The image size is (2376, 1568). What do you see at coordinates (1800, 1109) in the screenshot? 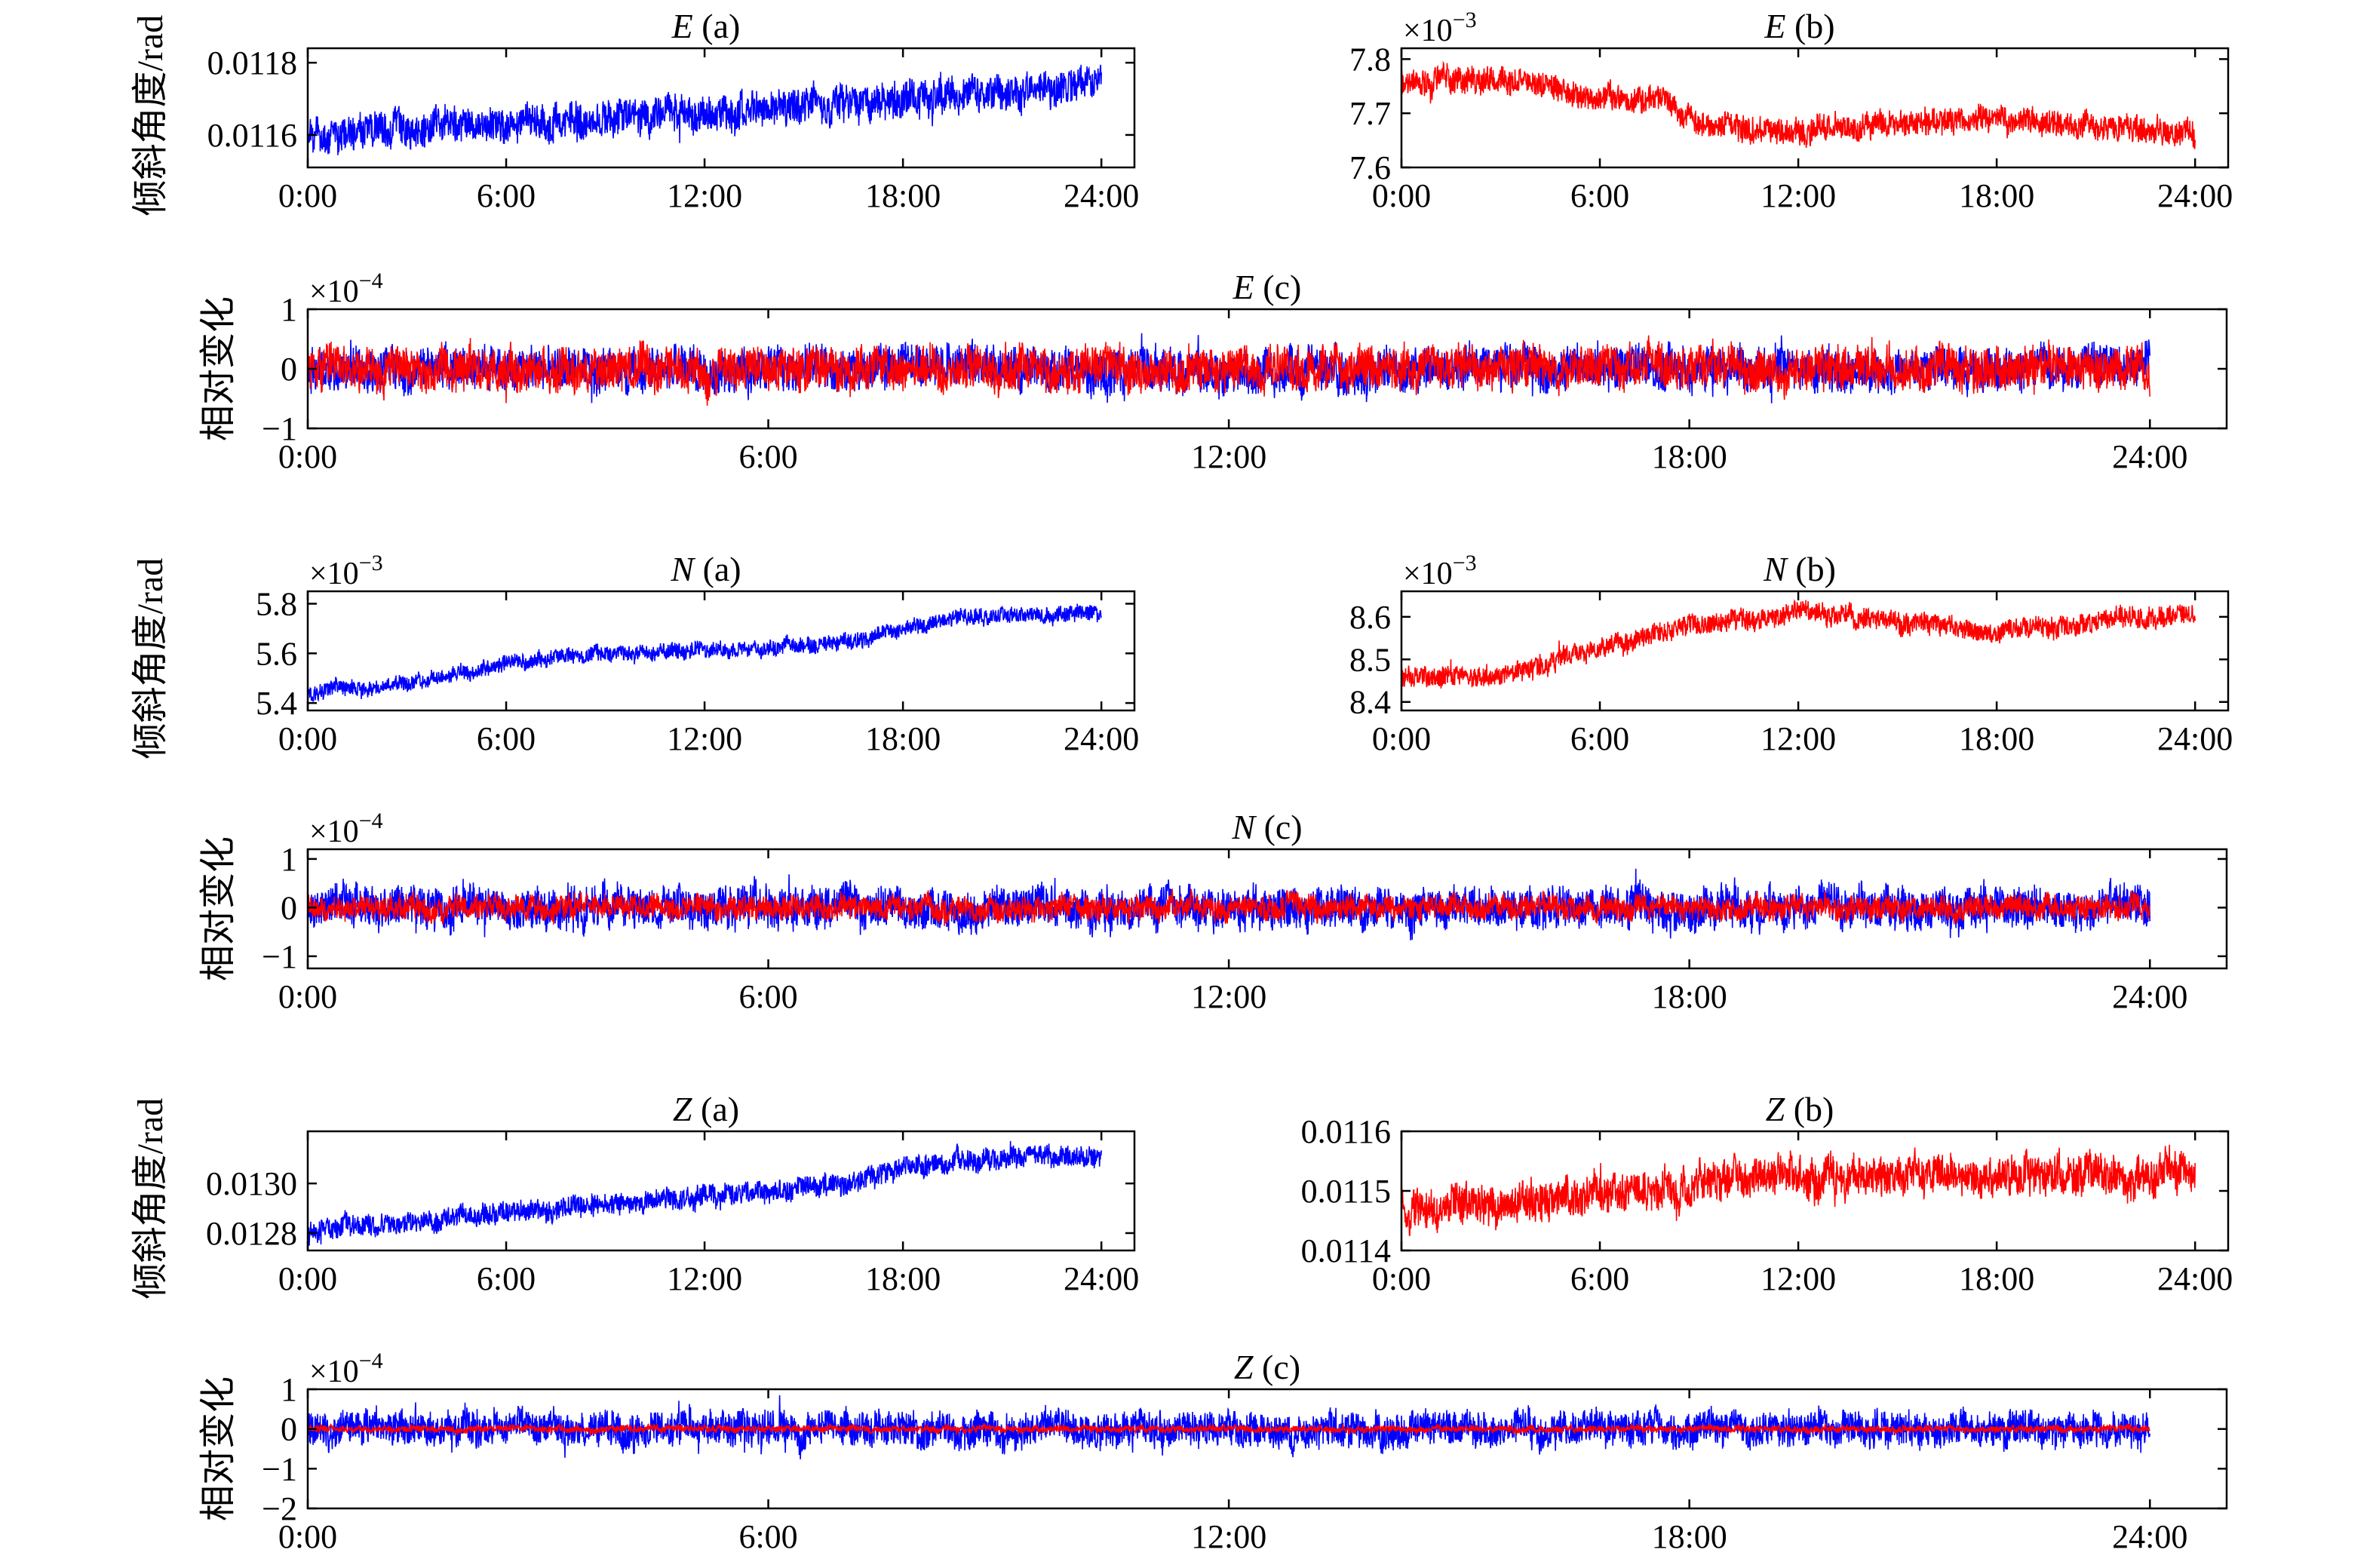
I see `chart-title: Z (b)` at bounding box center [1800, 1109].